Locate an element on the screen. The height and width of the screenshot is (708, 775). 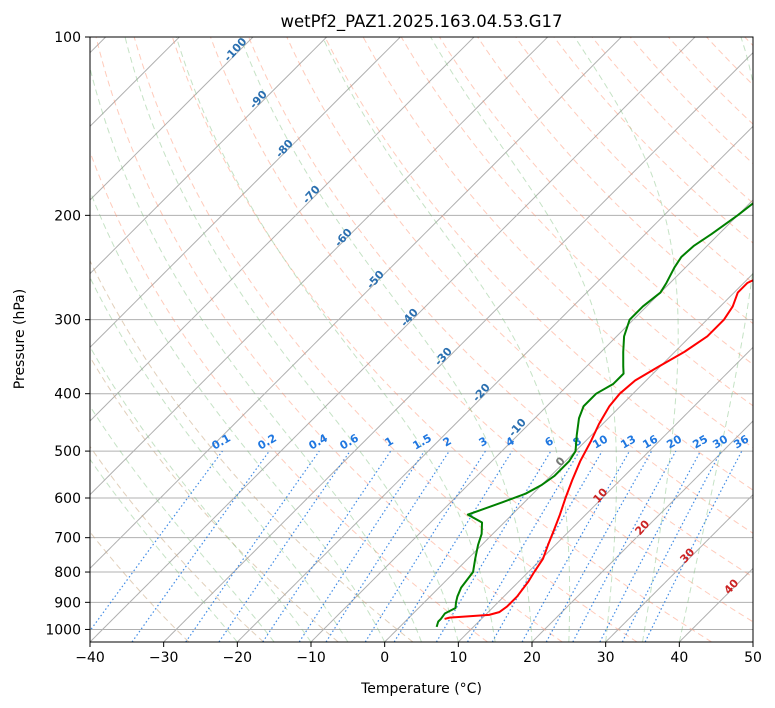
y-tick-label: 200 is located at coordinates (67, 216).